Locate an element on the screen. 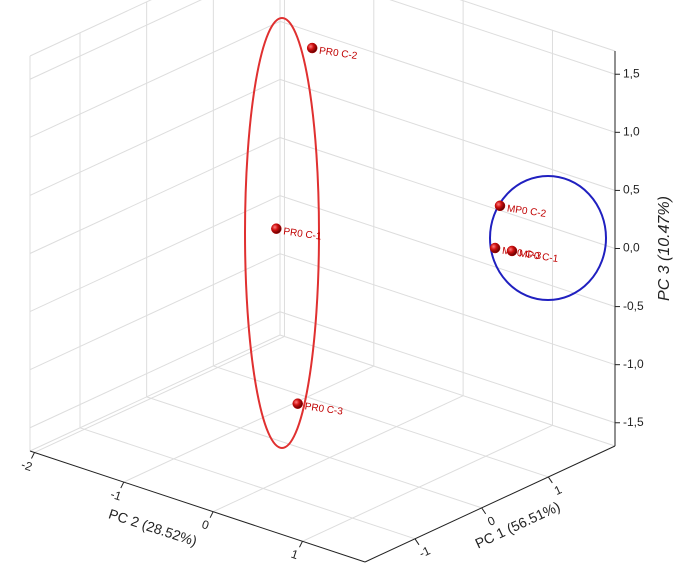  z-tick-label: -1,0 is located at coordinates (633, 364).